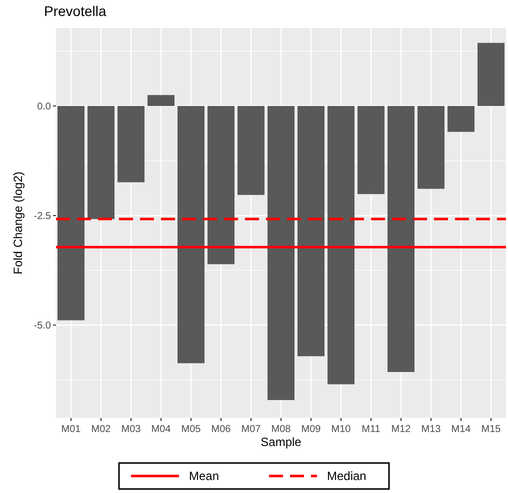 This screenshot has height=493, width=508. Describe the element at coordinates (281, 442) in the screenshot. I see `x-axis-title: Sample` at that location.